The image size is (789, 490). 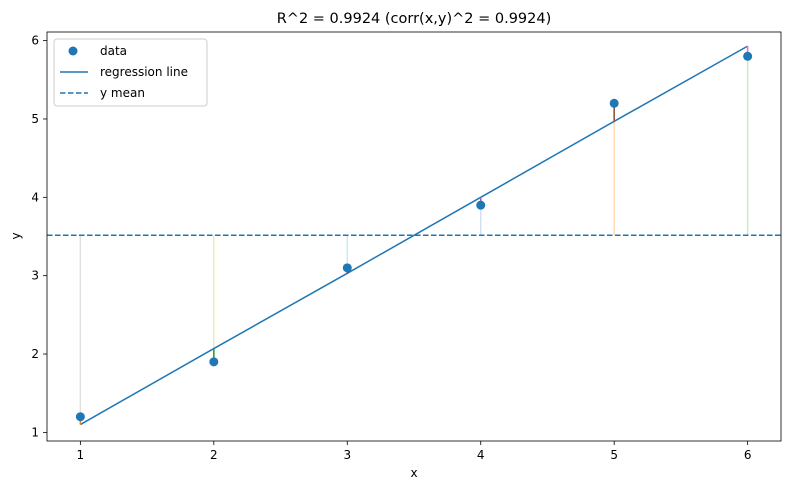 I want to click on legend-label-regression-line: regression line, so click(x=144, y=72).